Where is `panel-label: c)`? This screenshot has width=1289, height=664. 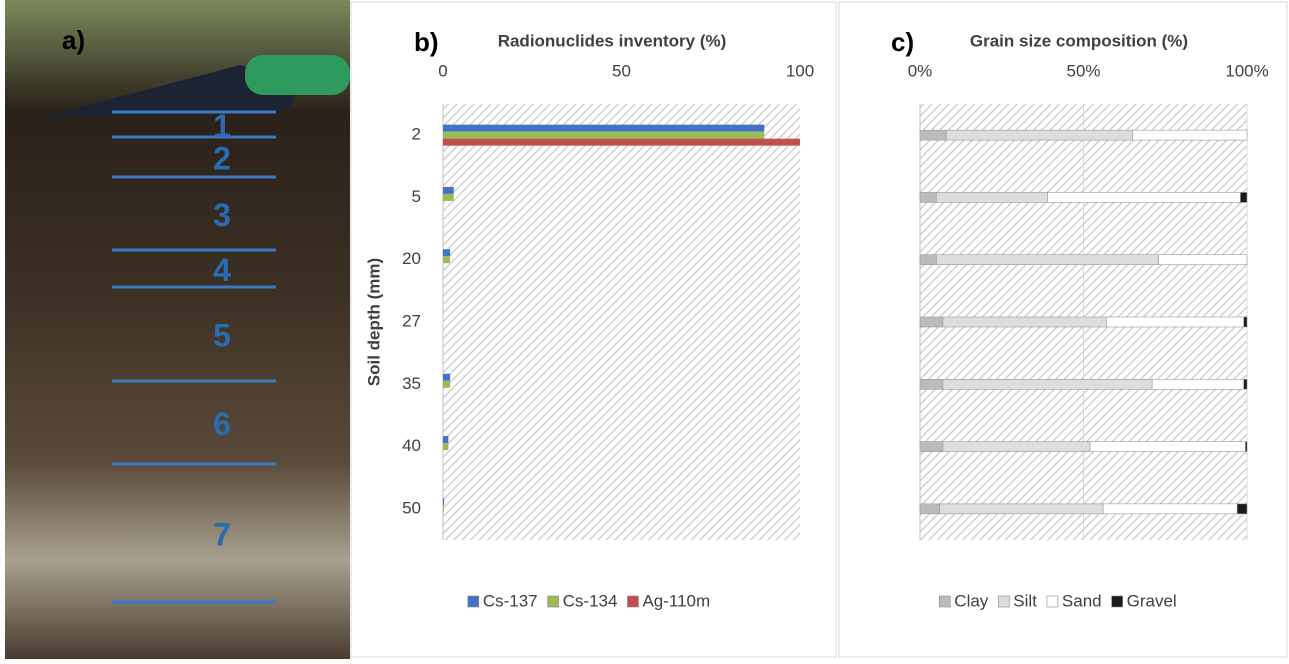
panel-label: c) is located at coordinates (902, 42).